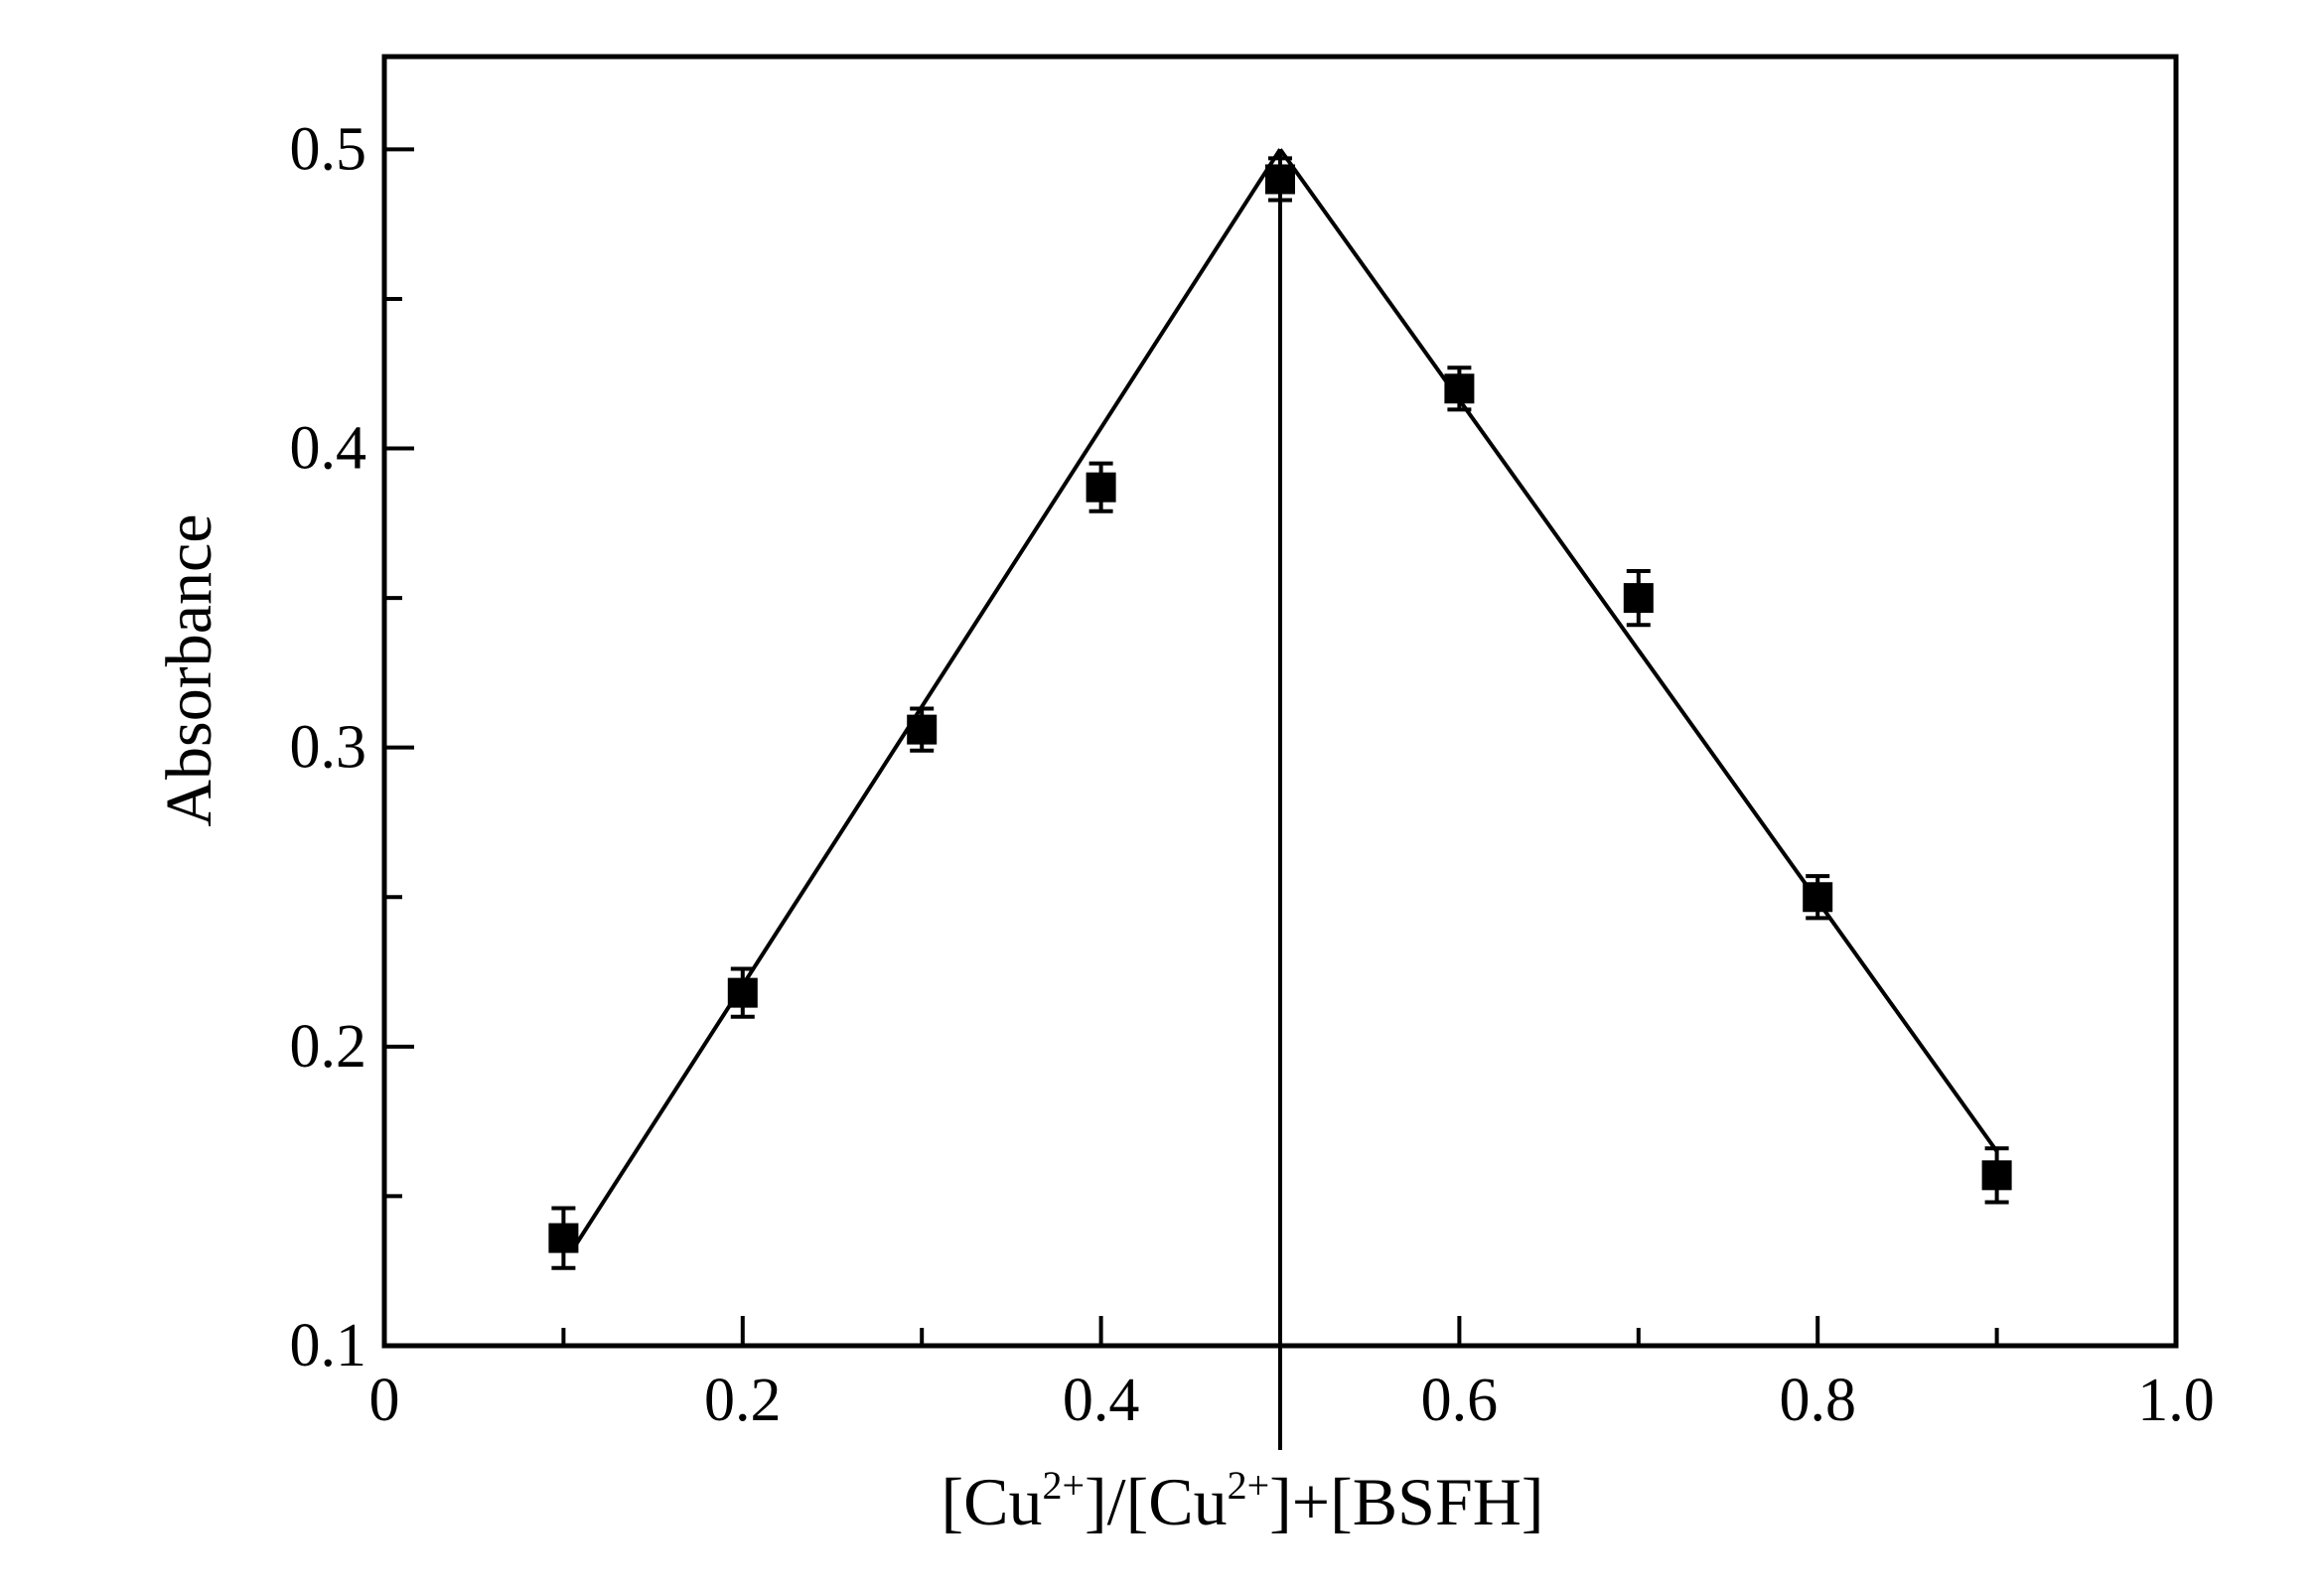  I want to click on x-tick-label: 0.8, so click(1817, 1401).